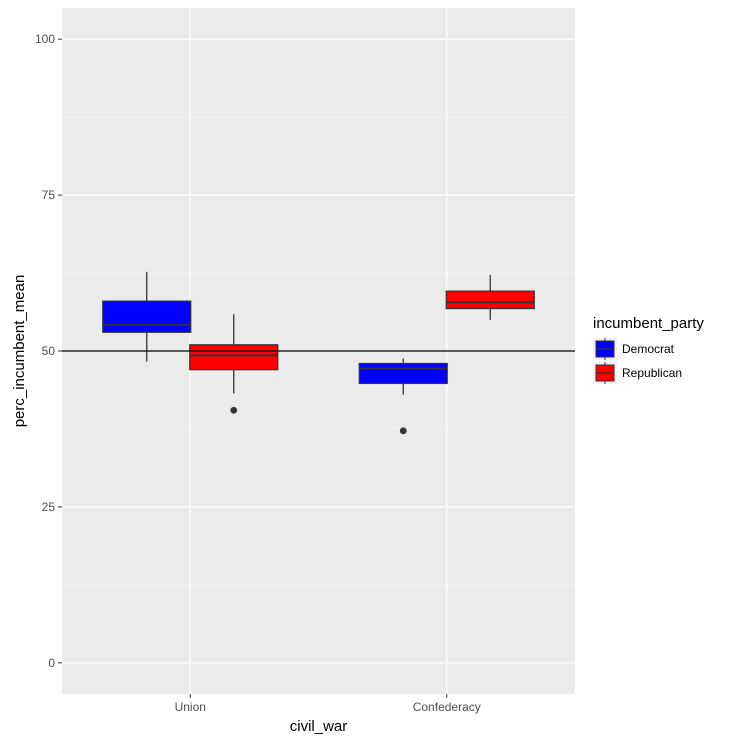 This screenshot has height=740, width=740. I want to click on legend: incumbent_party Democrat Republican, so click(648, 349).